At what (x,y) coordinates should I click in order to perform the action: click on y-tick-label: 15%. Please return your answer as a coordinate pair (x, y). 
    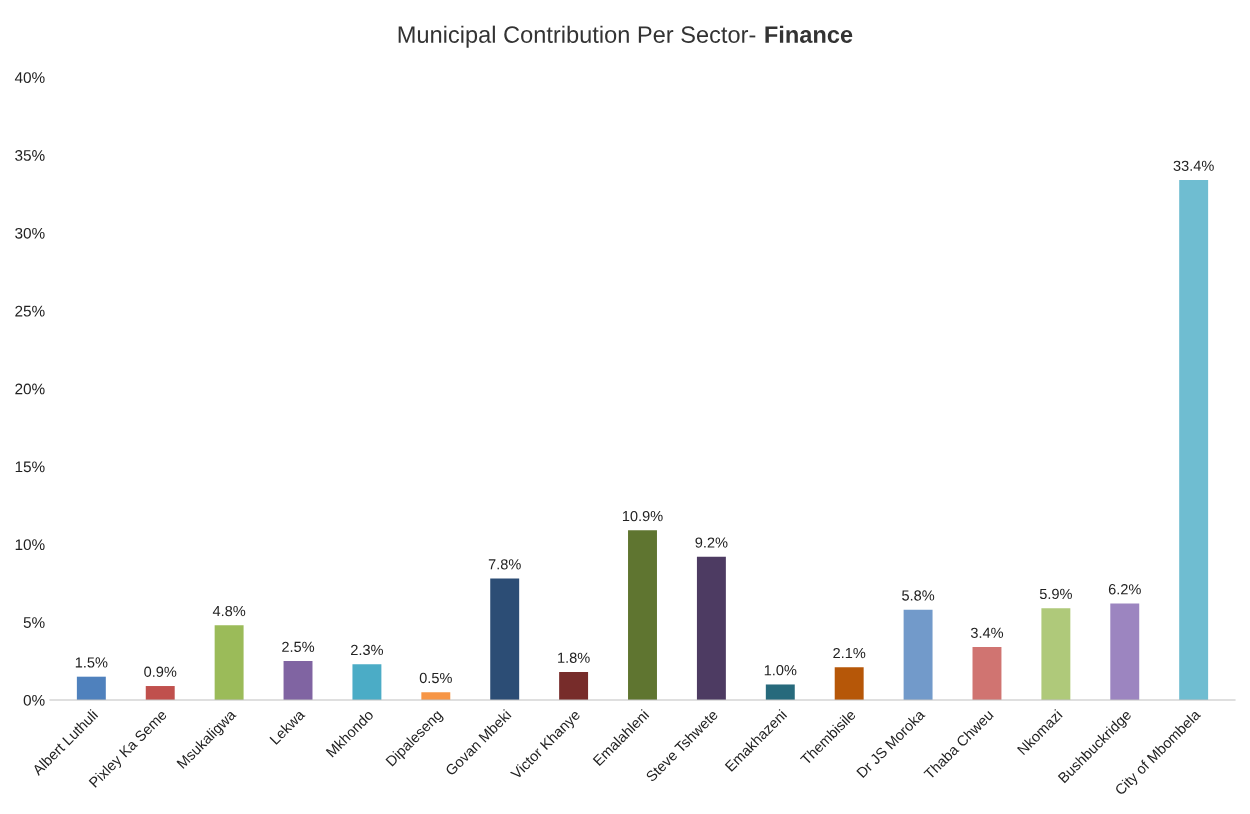
    Looking at the image, I should click on (30, 467).